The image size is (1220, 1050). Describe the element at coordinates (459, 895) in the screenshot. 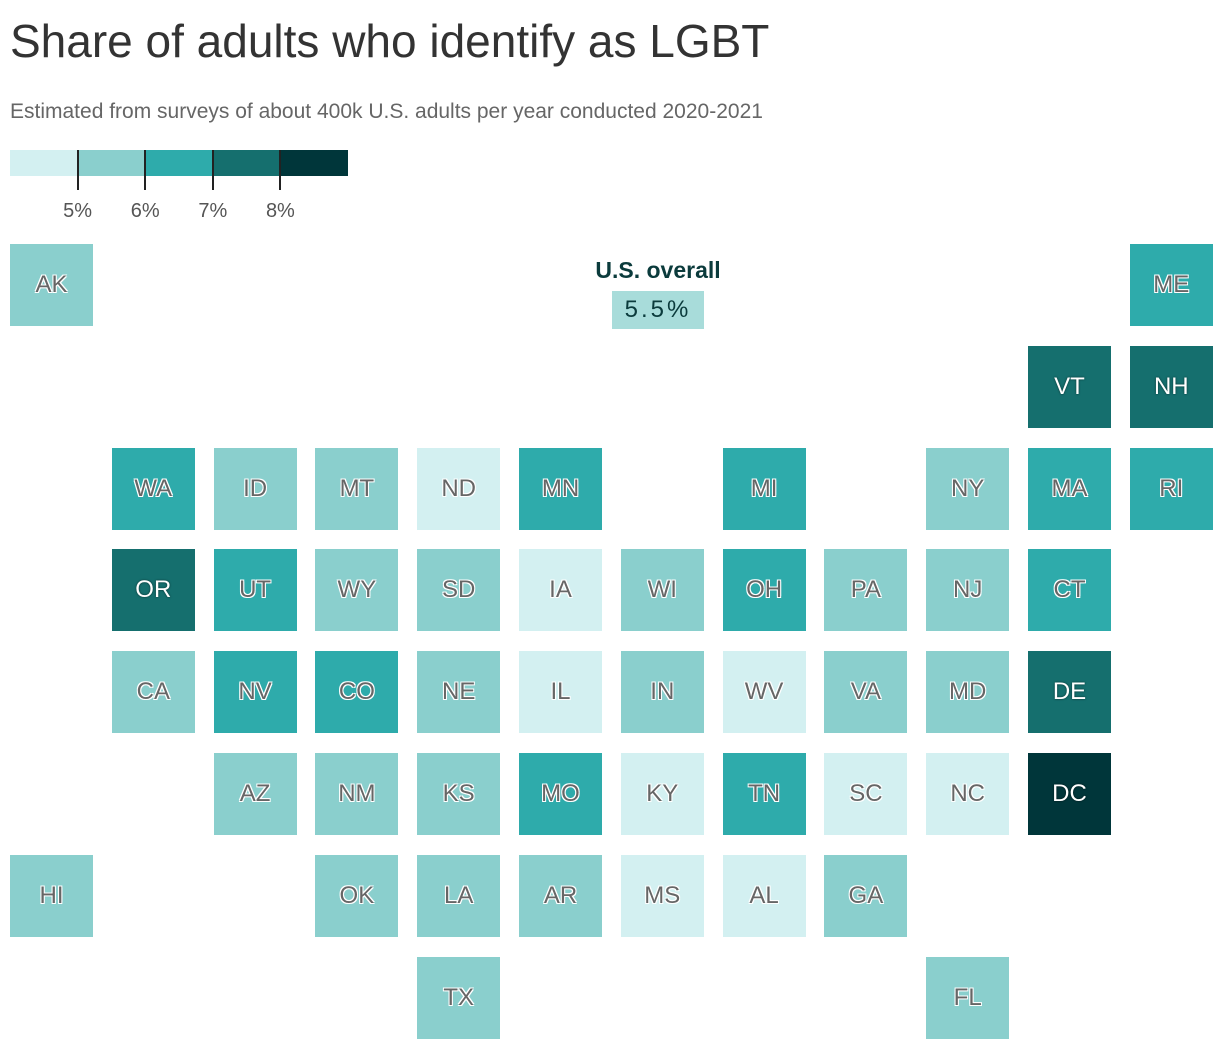

I see `state-tile-la: LA` at that location.